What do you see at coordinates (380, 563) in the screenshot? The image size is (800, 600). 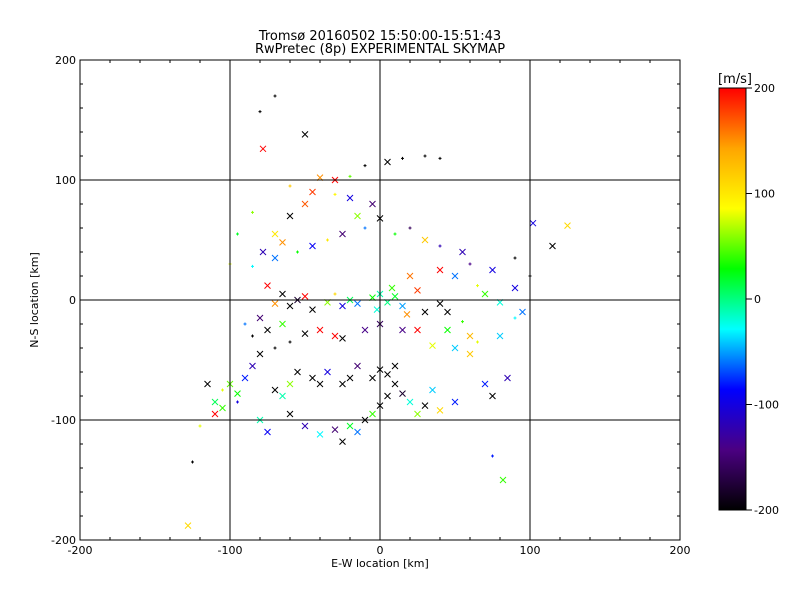 I see `x-axis-label: E-W location [km]` at bounding box center [380, 563].